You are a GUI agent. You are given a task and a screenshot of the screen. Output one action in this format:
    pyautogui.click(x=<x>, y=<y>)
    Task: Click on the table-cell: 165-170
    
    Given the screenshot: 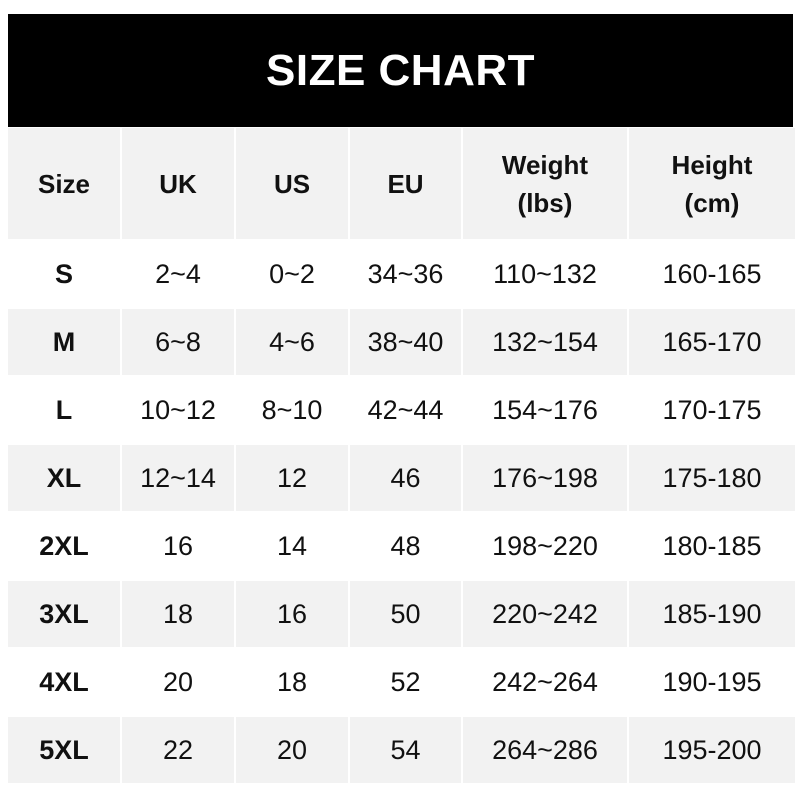 What is the action you would take?
    pyautogui.click(x=712, y=342)
    